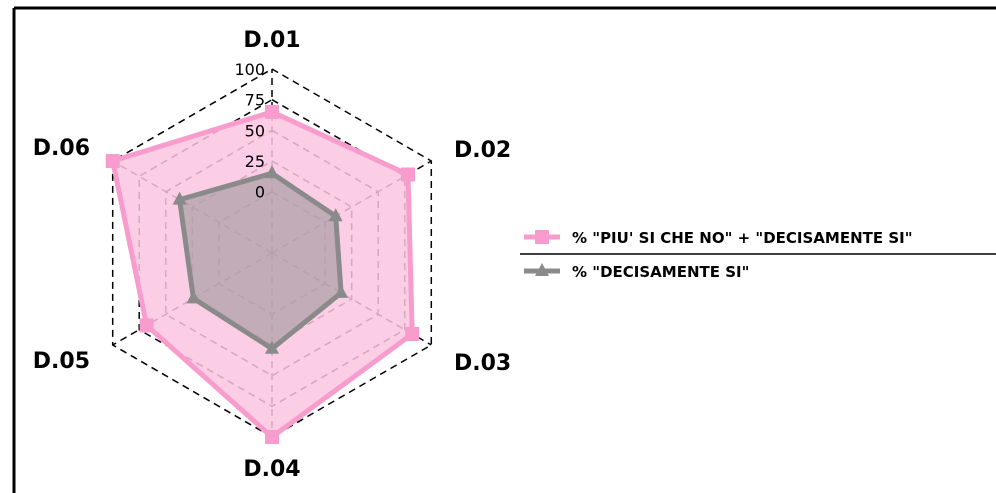  What do you see at coordinates (341, 291) in the screenshot?
I see `series-2-point-D.03` at bounding box center [341, 291].